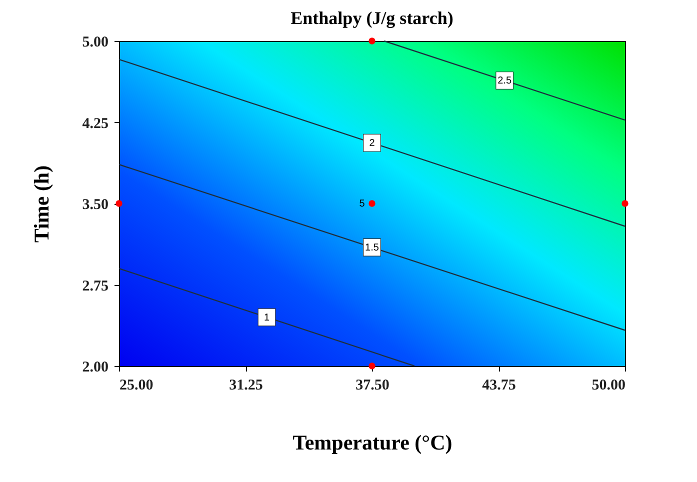 Image resolution: width=697 pixels, height=482 pixels. Describe the element at coordinates (505, 81) in the screenshot. I see `series-label: 2.5` at that location.